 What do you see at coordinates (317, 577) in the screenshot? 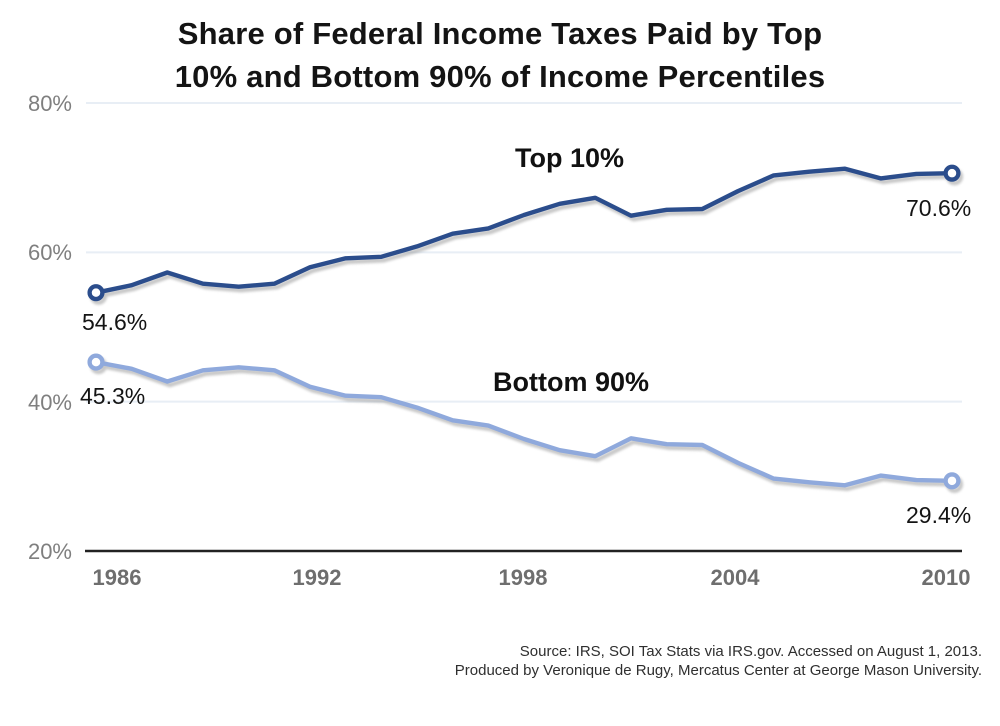
I see `x-tick-1992: 1992` at bounding box center [317, 577].